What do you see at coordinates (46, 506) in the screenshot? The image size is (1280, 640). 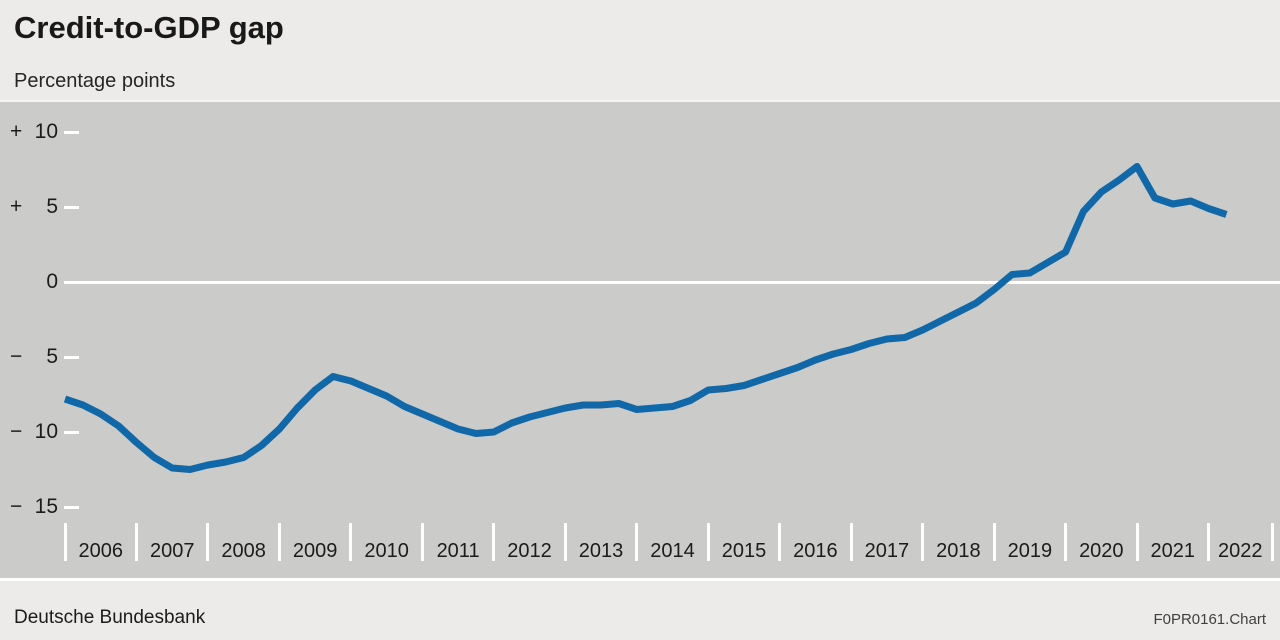 I see `y-axis-label-value: 15` at bounding box center [46, 506].